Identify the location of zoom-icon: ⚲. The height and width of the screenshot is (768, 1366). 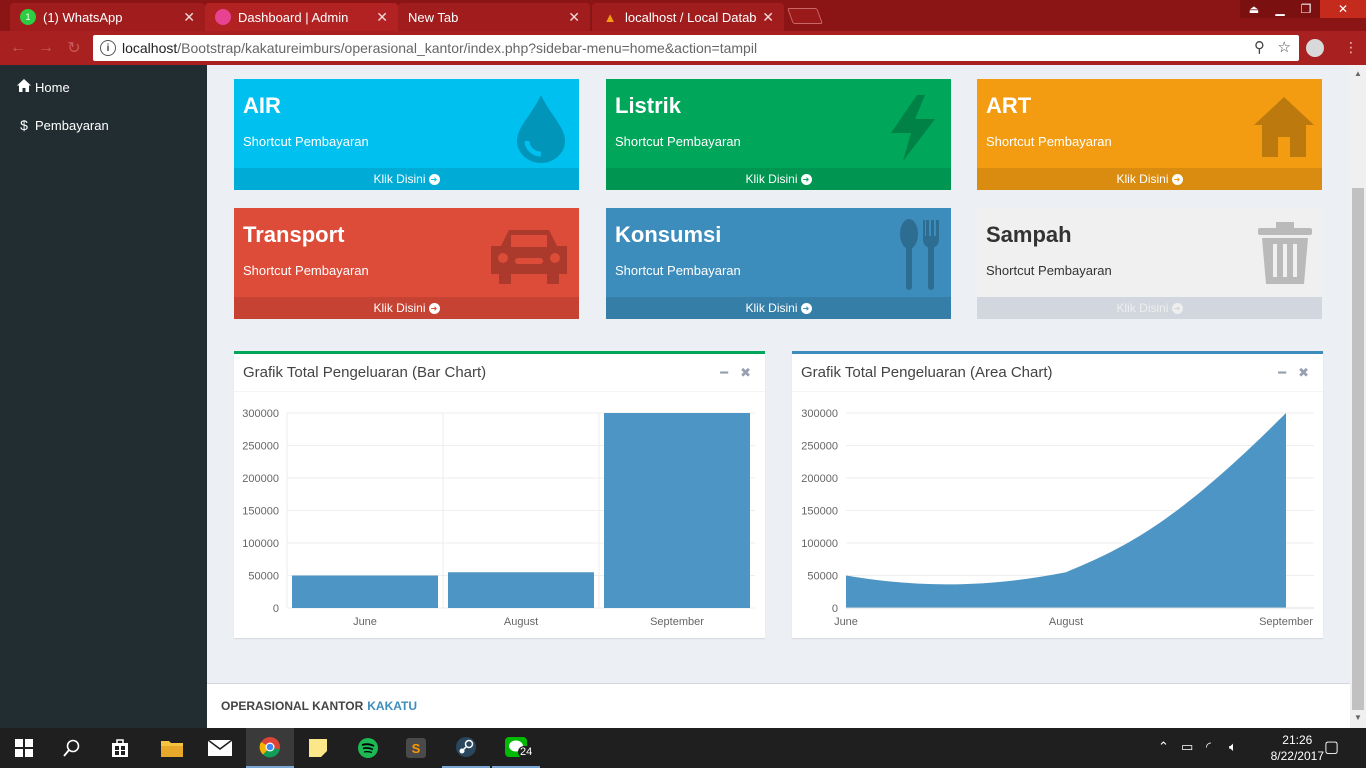
(1259, 47).